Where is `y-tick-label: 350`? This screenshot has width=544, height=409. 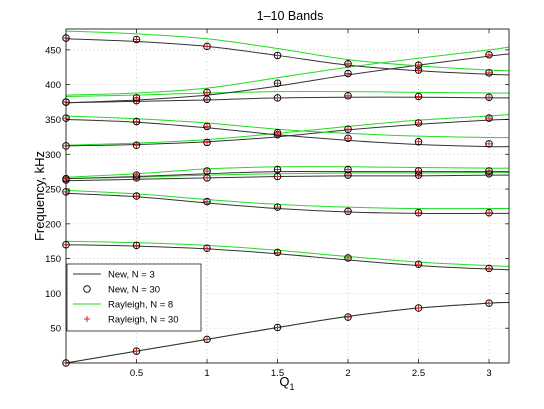 y-tick-label: 350 is located at coordinates (53, 120).